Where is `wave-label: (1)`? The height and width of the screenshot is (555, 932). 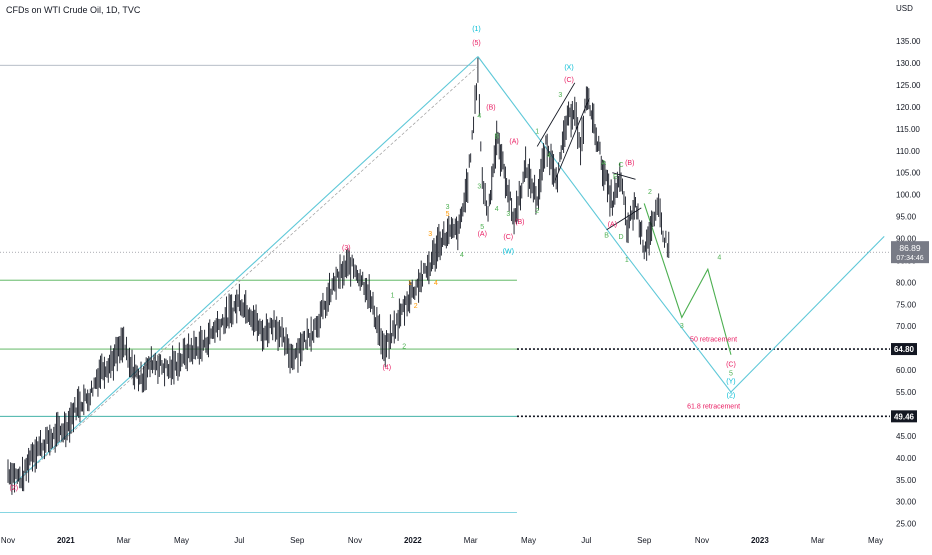
wave-label: (1) is located at coordinates (476, 29).